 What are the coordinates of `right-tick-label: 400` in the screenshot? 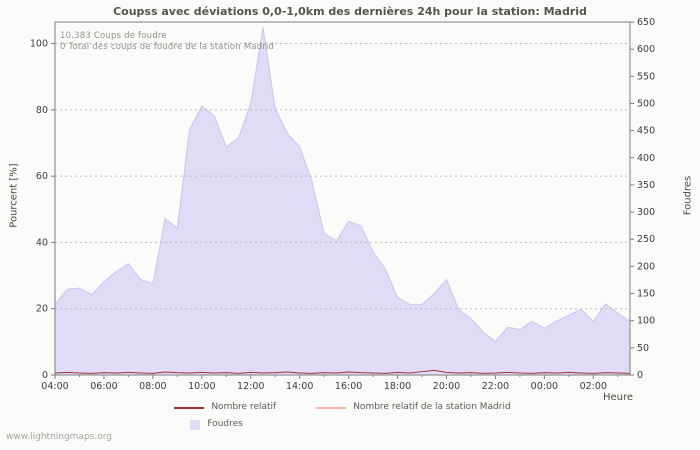 It's located at (646, 158).